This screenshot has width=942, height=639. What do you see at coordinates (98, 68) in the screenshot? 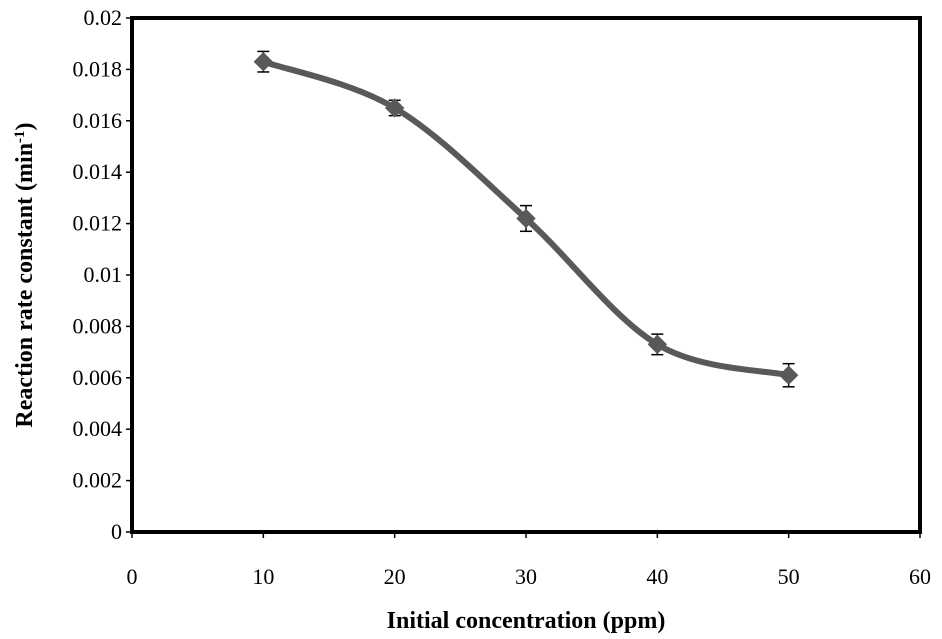
I see `y-tick-label: 0.018` at bounding box center [98, 68].